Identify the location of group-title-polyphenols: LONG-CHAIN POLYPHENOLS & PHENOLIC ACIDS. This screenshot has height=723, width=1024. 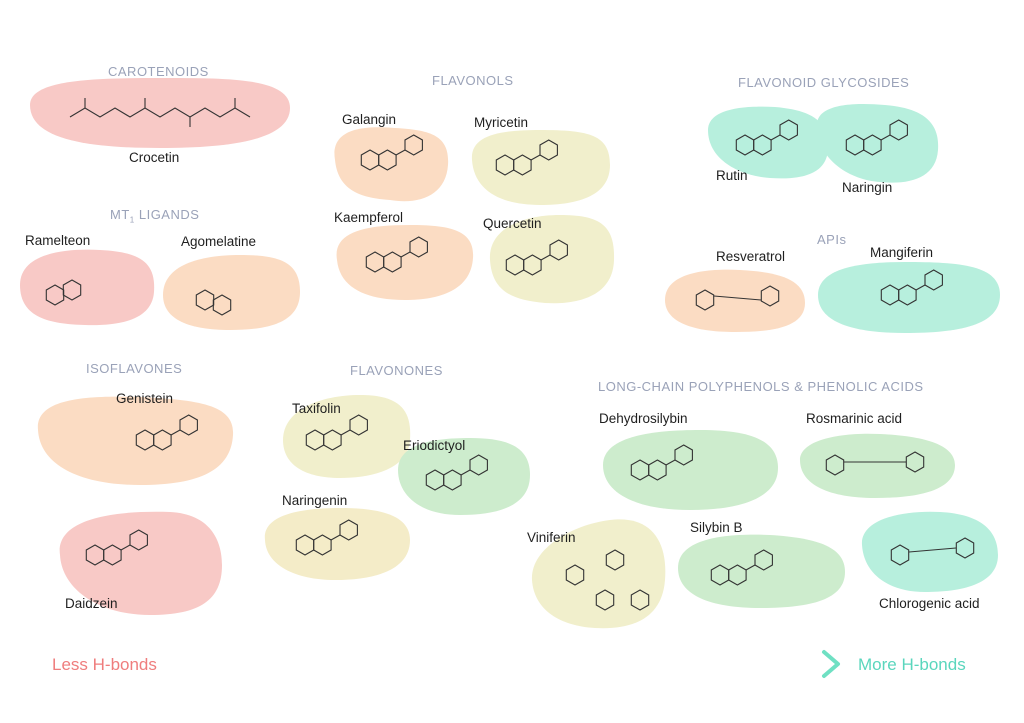
(761, 386).